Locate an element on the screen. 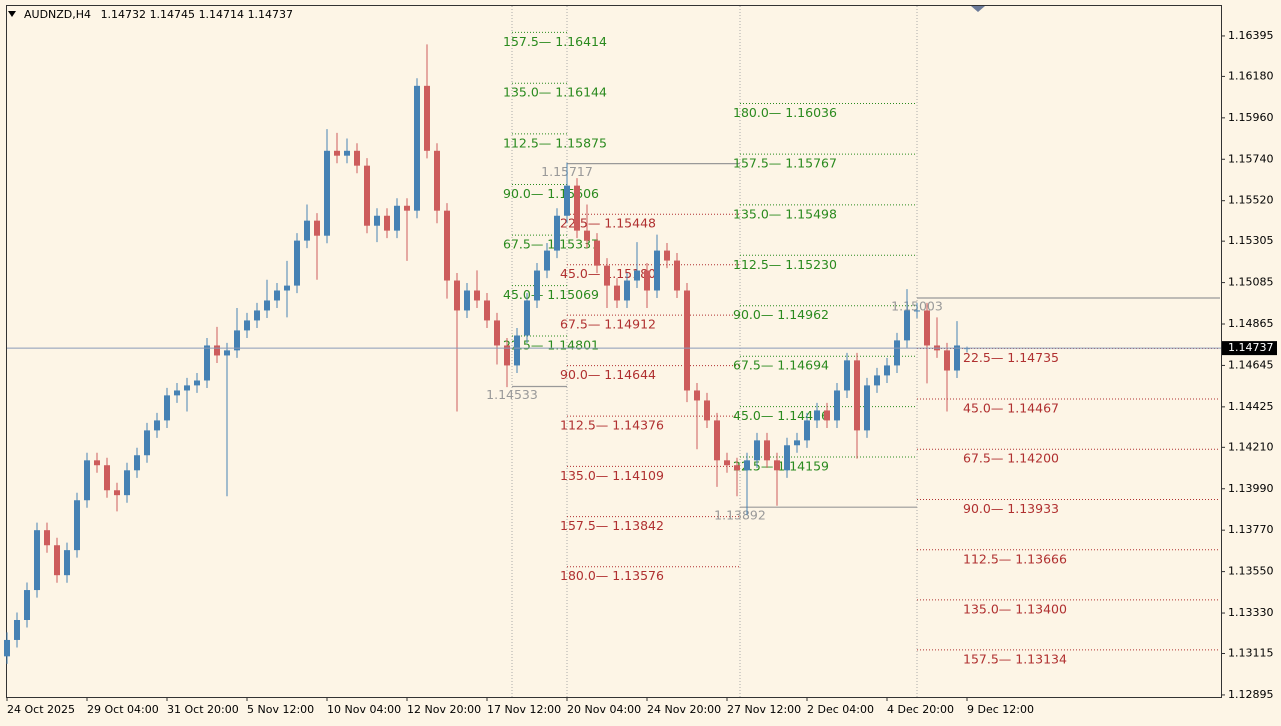 Image resolution: width=1281 pixels, height=726 pixels. y-tick-label: 1.13115 is located at coordinates (1251, 653).